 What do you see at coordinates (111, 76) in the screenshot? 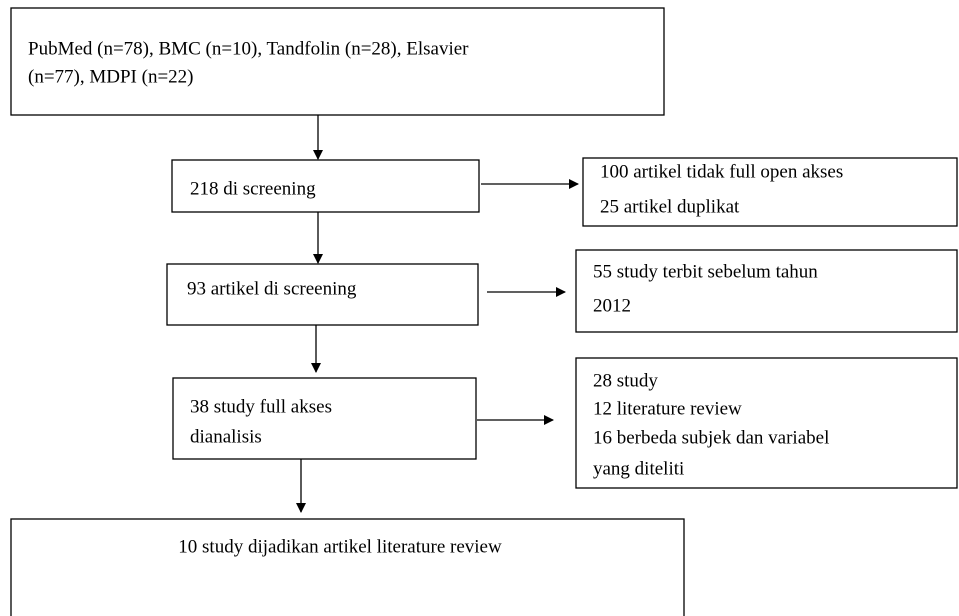
I see `node-text: (n=77), MDPI (n=22)` at bounding box center [111, 76].